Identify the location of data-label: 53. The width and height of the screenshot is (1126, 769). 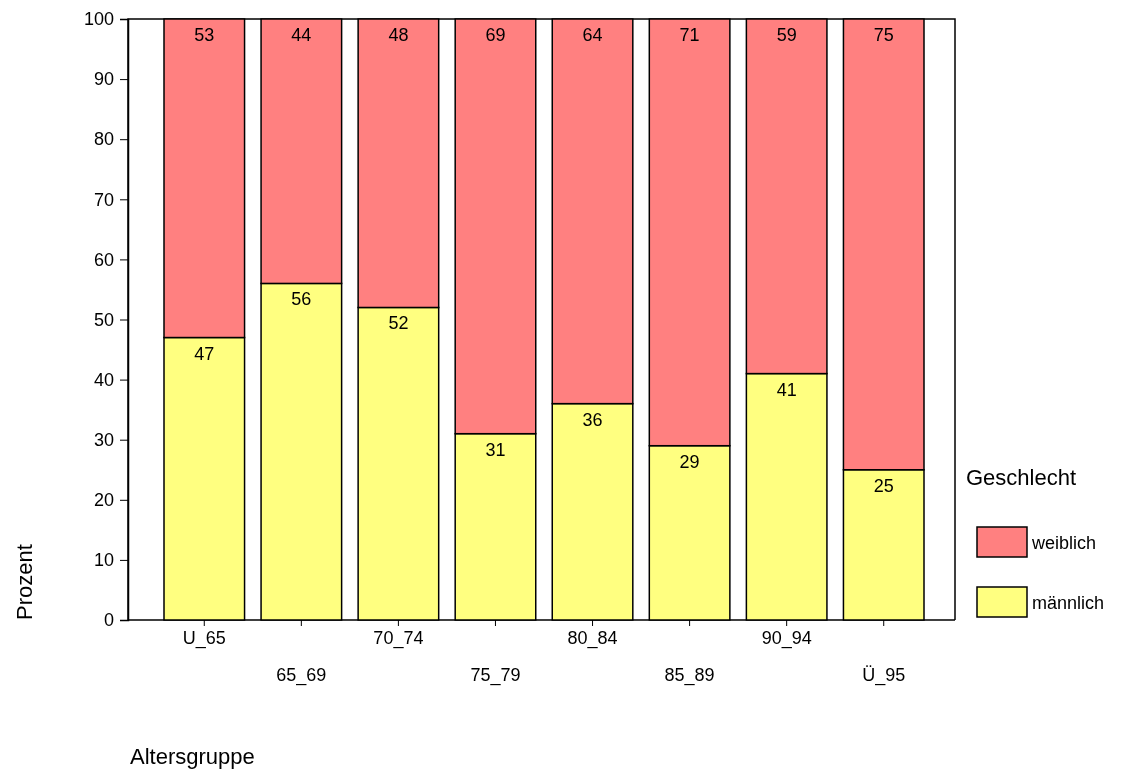
(204, 35).